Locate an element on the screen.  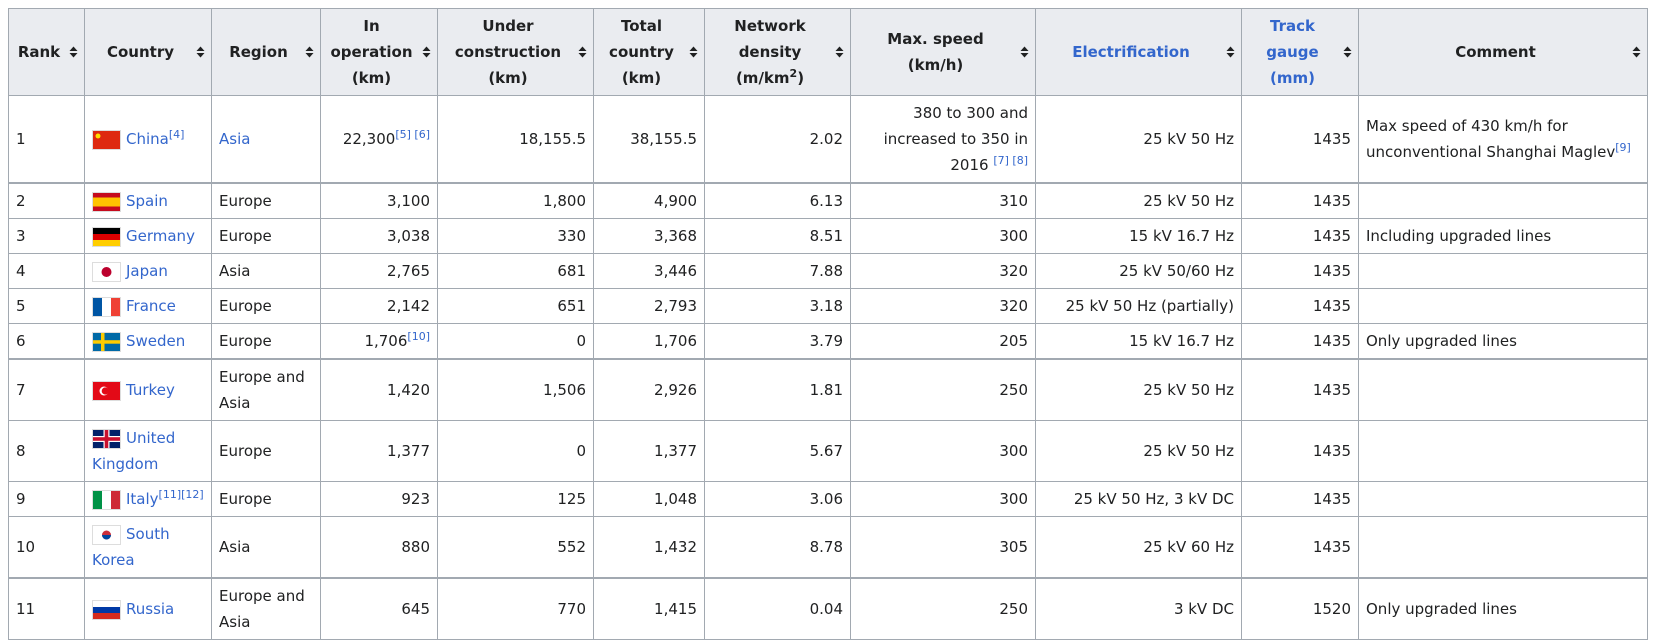
column-header: Under construction (km) is located at coordinates (515, 52).